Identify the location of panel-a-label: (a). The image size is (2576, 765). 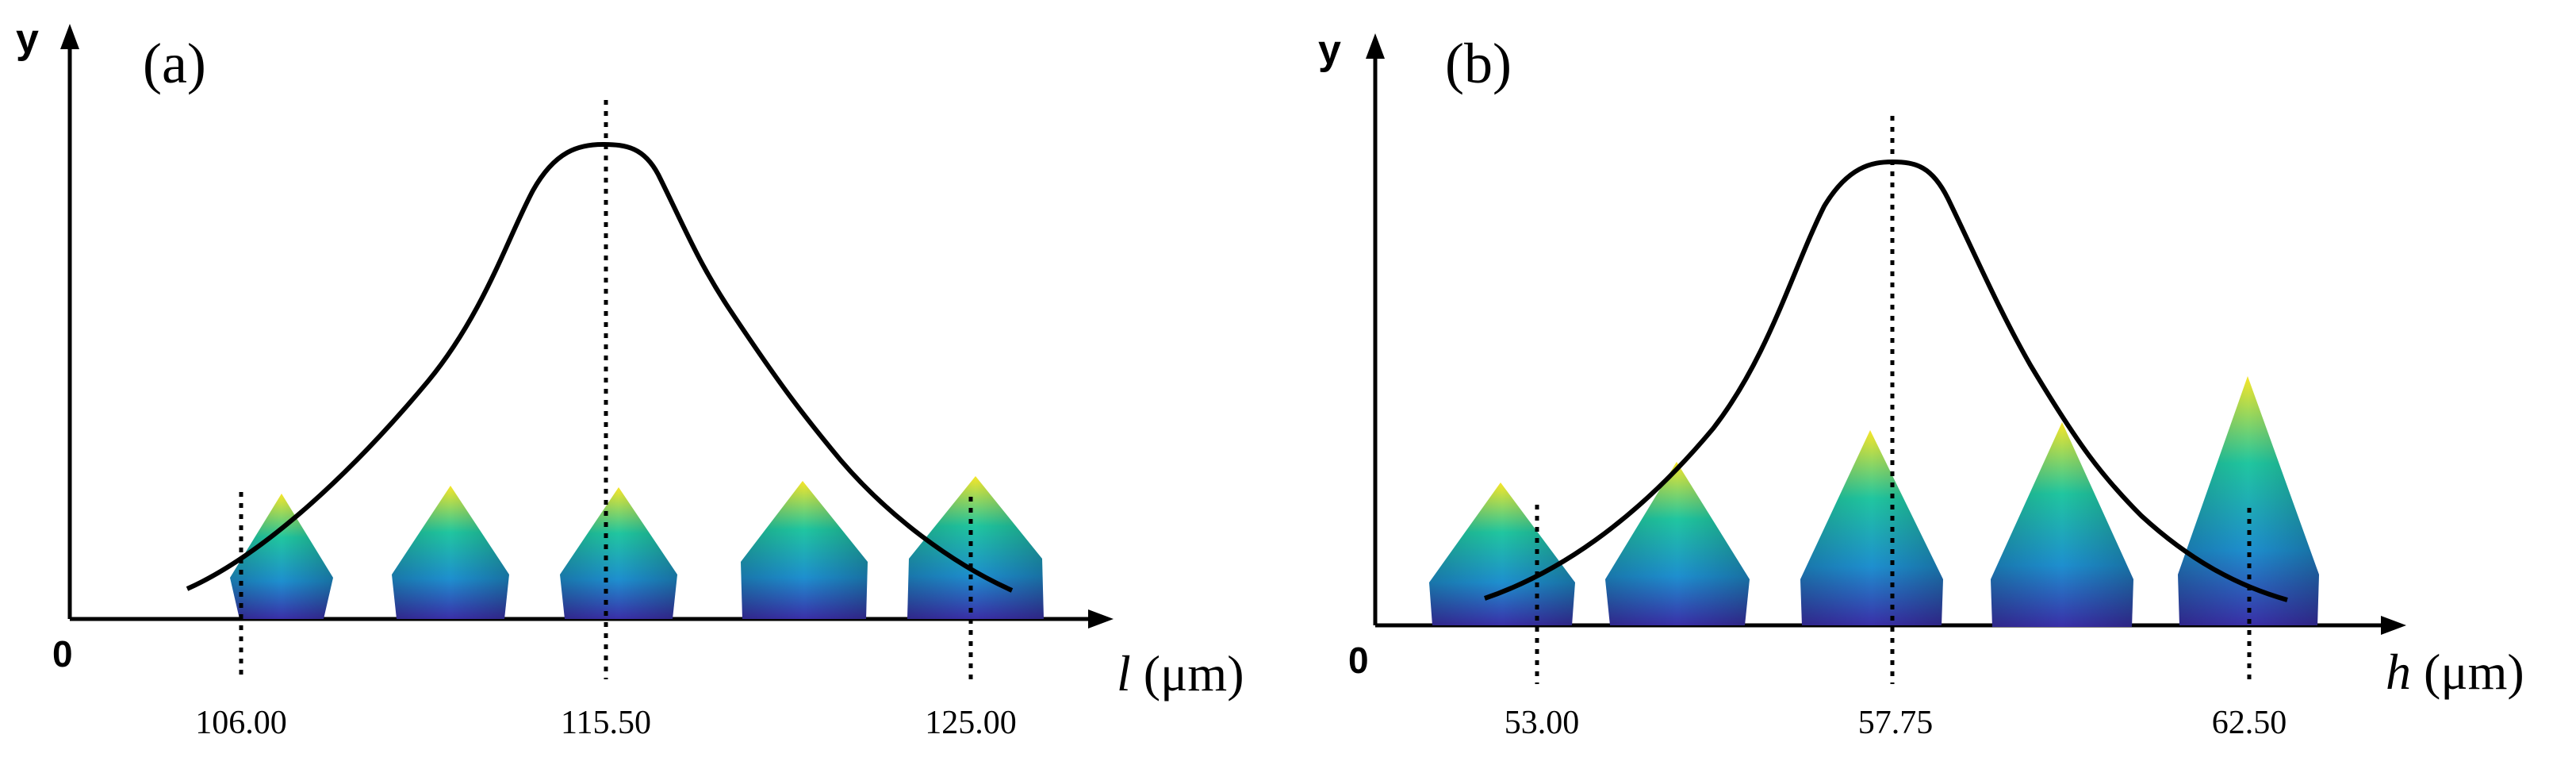
(174, 63).